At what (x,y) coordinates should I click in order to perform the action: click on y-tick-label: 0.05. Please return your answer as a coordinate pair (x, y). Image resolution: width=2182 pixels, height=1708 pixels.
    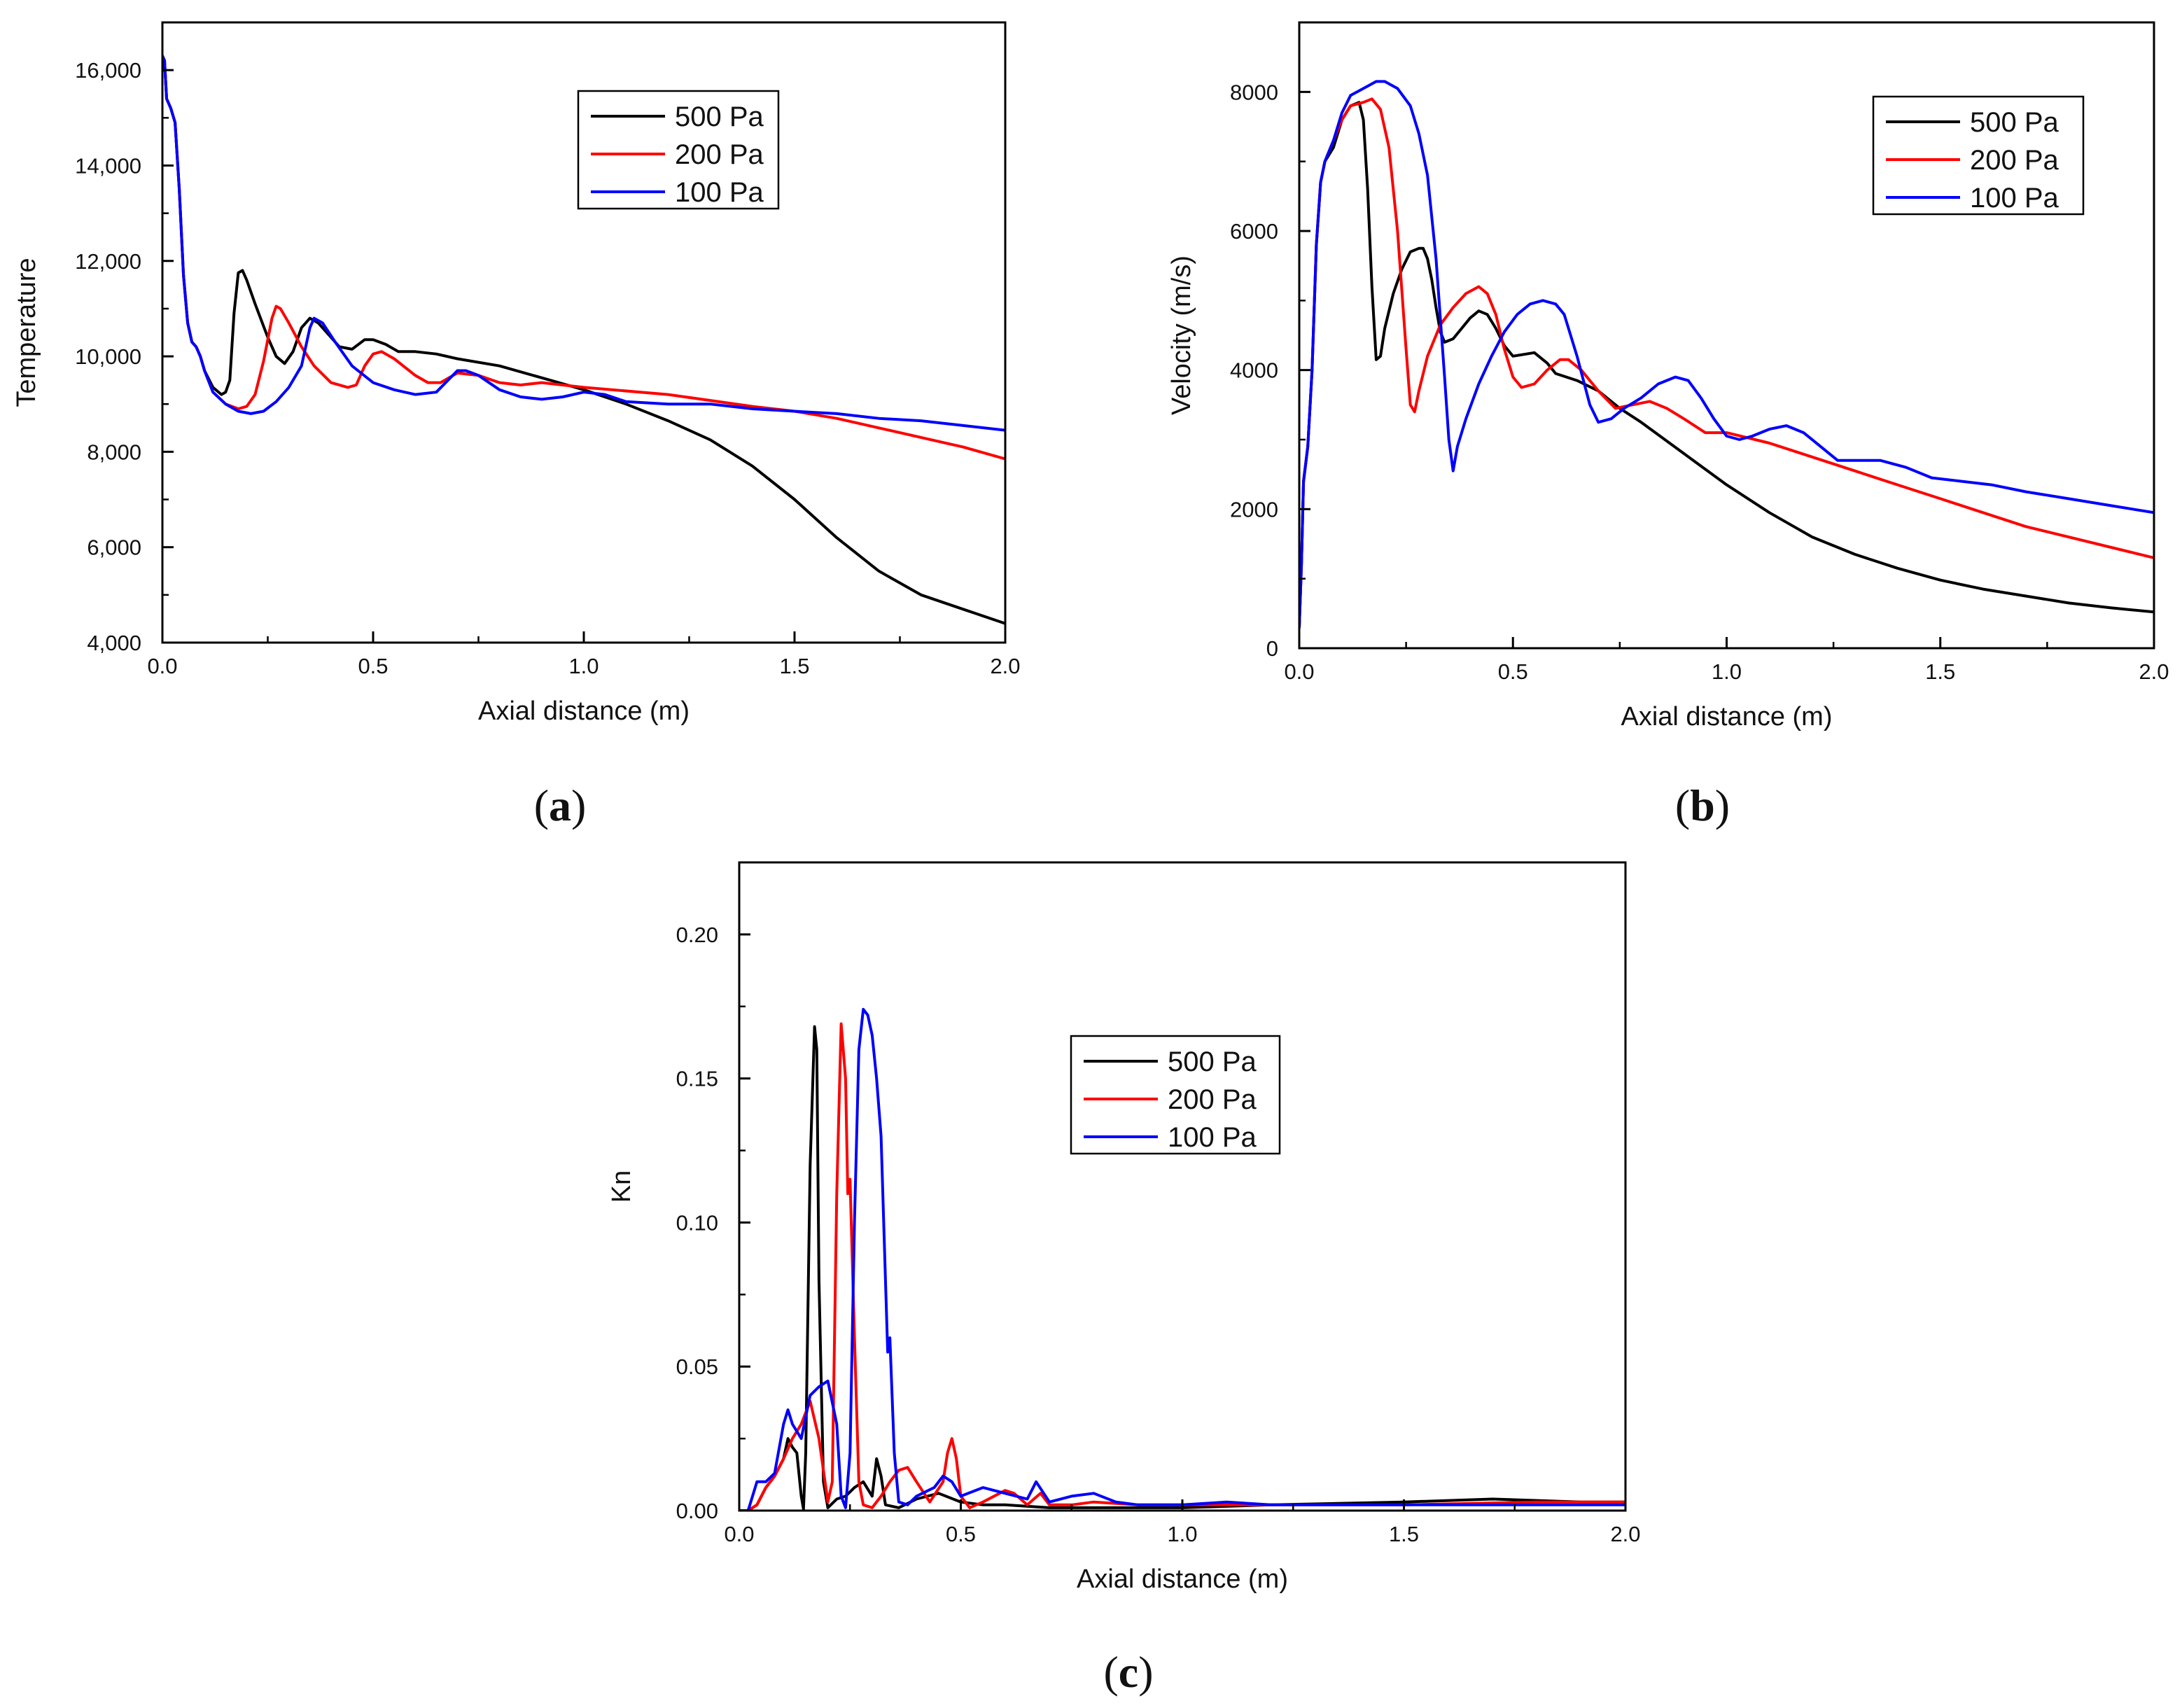
    Looking at the image, I should click on (697, 1366).